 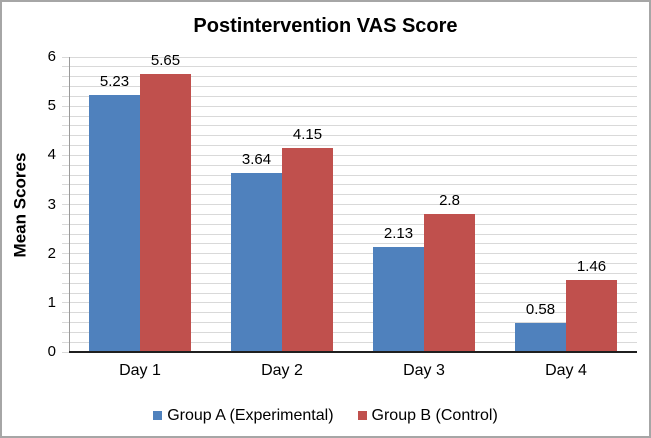 I want to click on legend-item: Group A (Experimental), so click(x=243, y=415).